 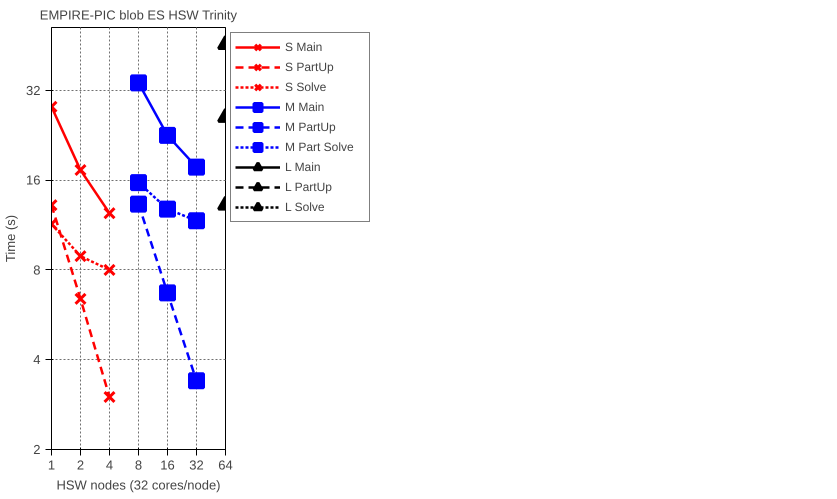 I want to click on y-tick-label: 16, so click(x=33, y=180).